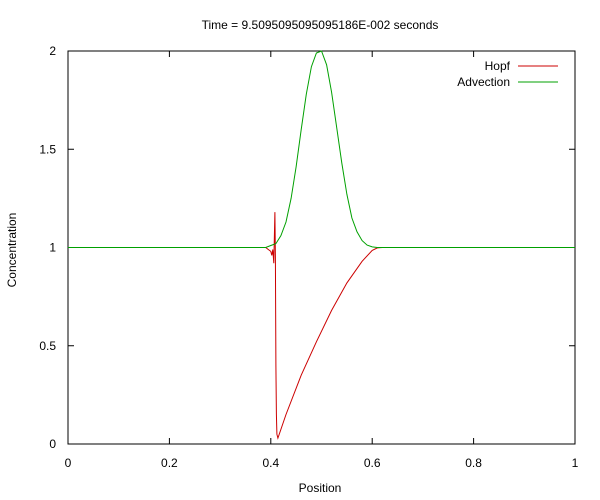  I want to click on legend: Hopf Advection, so click(507, 74).